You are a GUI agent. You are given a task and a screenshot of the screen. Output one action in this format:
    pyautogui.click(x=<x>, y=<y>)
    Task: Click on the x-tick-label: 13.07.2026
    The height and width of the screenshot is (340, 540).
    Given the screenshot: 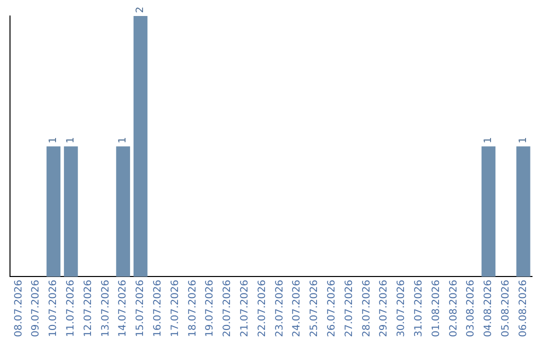 What is the action you would take?
    pyautogui.click(x=106, y=309)
    